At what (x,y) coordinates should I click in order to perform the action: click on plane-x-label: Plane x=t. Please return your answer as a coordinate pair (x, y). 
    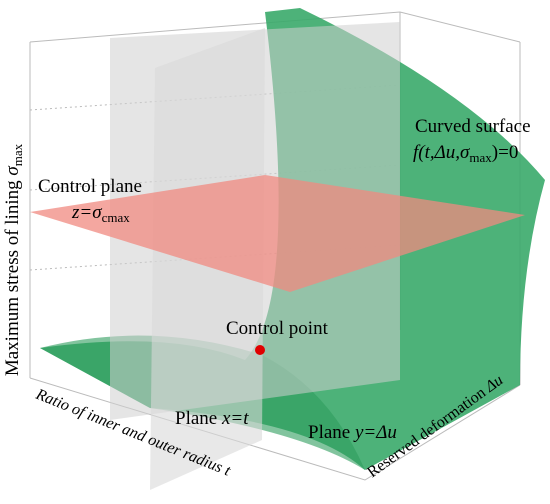
    Looking at the image, I should click on (212, 418).